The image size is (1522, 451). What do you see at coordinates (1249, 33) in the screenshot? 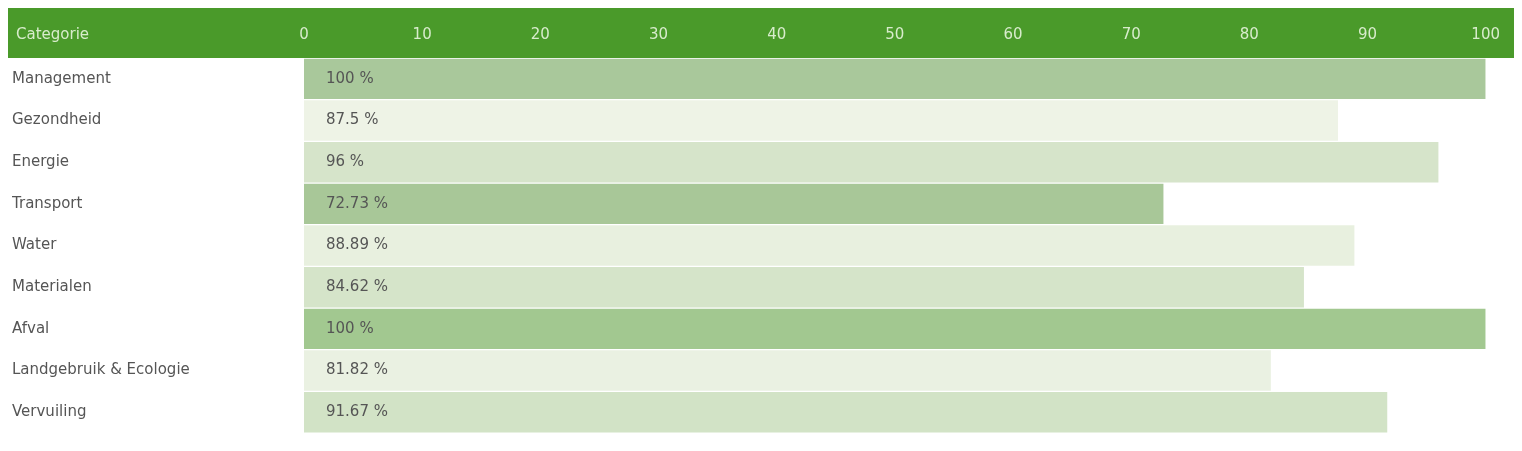
I see `x-tick-label: 80` at bounding box center [1249, 33].